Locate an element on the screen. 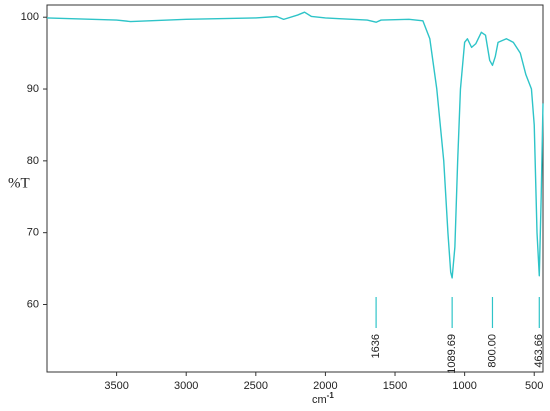 This screenshot has height=411, width=550. y-tick-label: 70 is located at coordinates (33, 233).